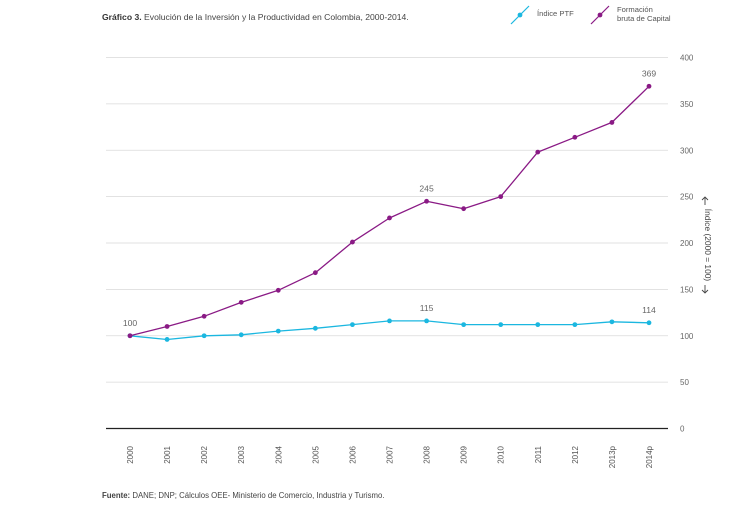  I want to click on data-label: 100, so click(130, 323).